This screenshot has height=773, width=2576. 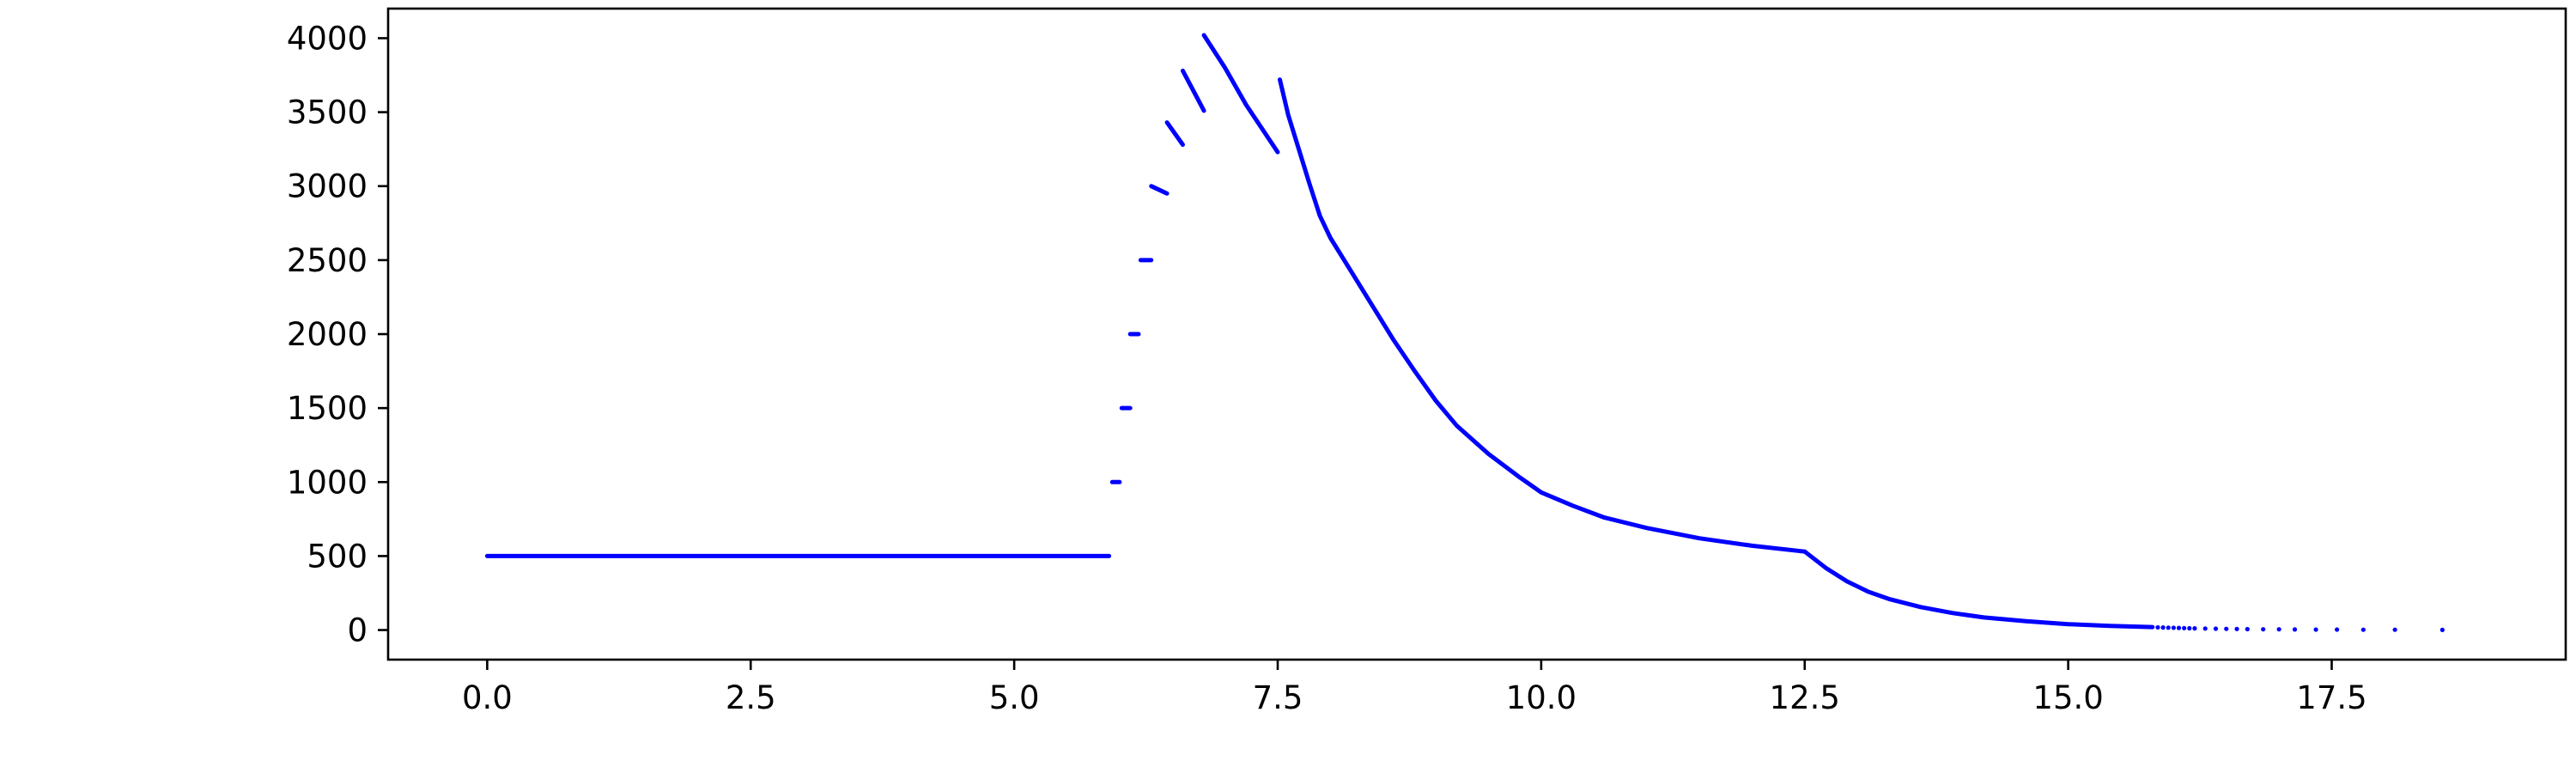 I want to click on y-tick-label: 1500, so click(x=327, y=408).